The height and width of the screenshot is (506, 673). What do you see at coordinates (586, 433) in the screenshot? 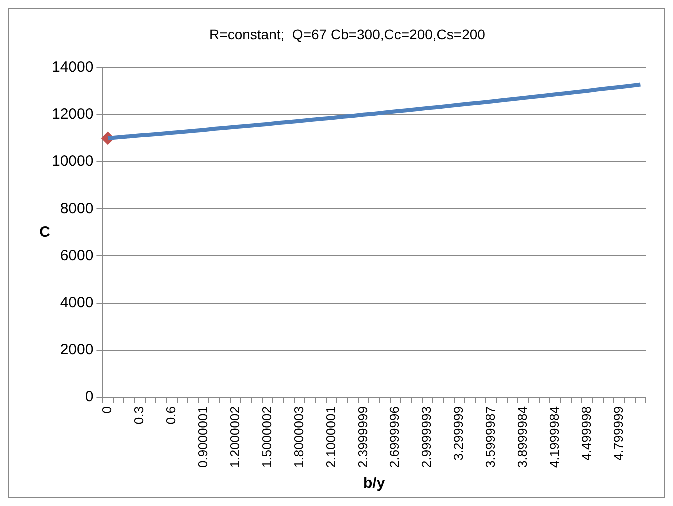
I see `x-tick-label: 4.499998` at bounding box center [586, 433].